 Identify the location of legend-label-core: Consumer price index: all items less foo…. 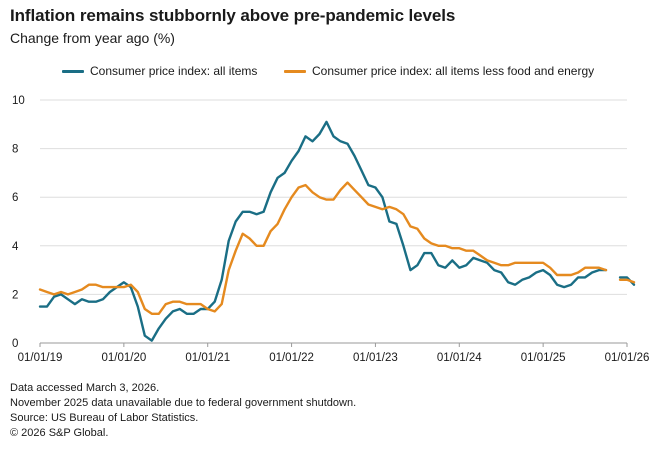
(453, 71).